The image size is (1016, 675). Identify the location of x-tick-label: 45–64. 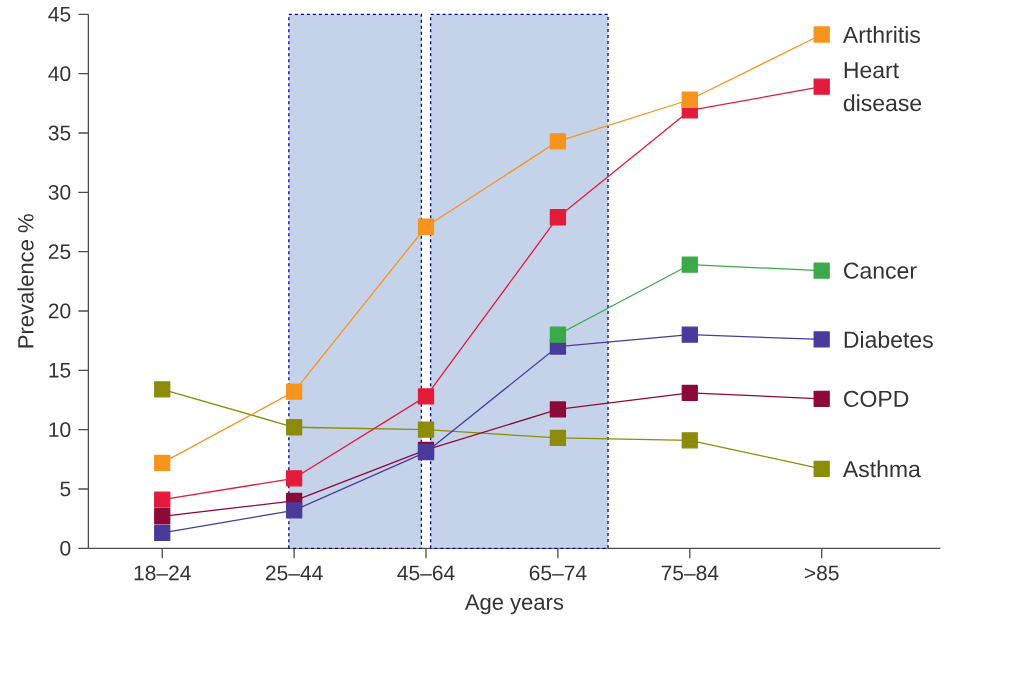
(426, 573).